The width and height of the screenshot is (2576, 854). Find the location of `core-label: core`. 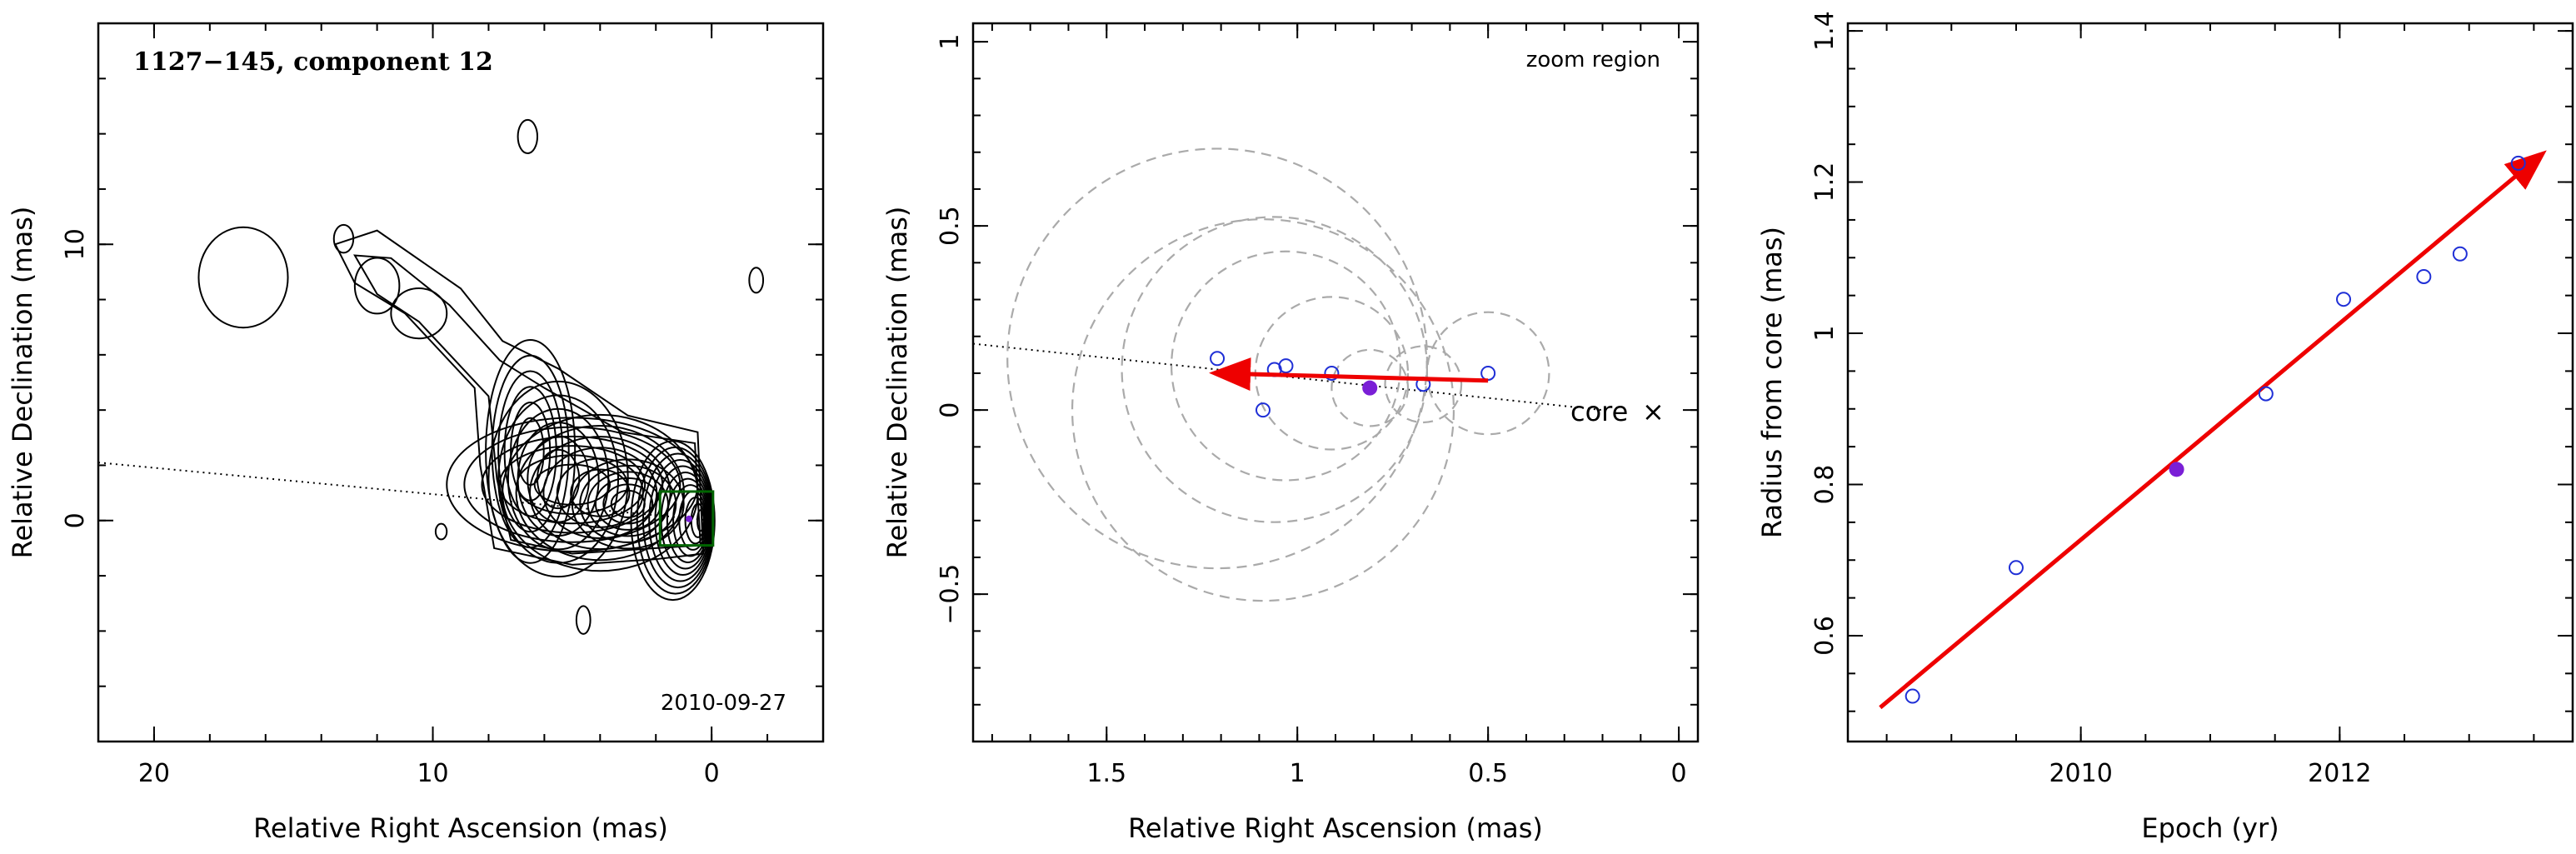

core-label: core is located at coordinates (1599, 411).